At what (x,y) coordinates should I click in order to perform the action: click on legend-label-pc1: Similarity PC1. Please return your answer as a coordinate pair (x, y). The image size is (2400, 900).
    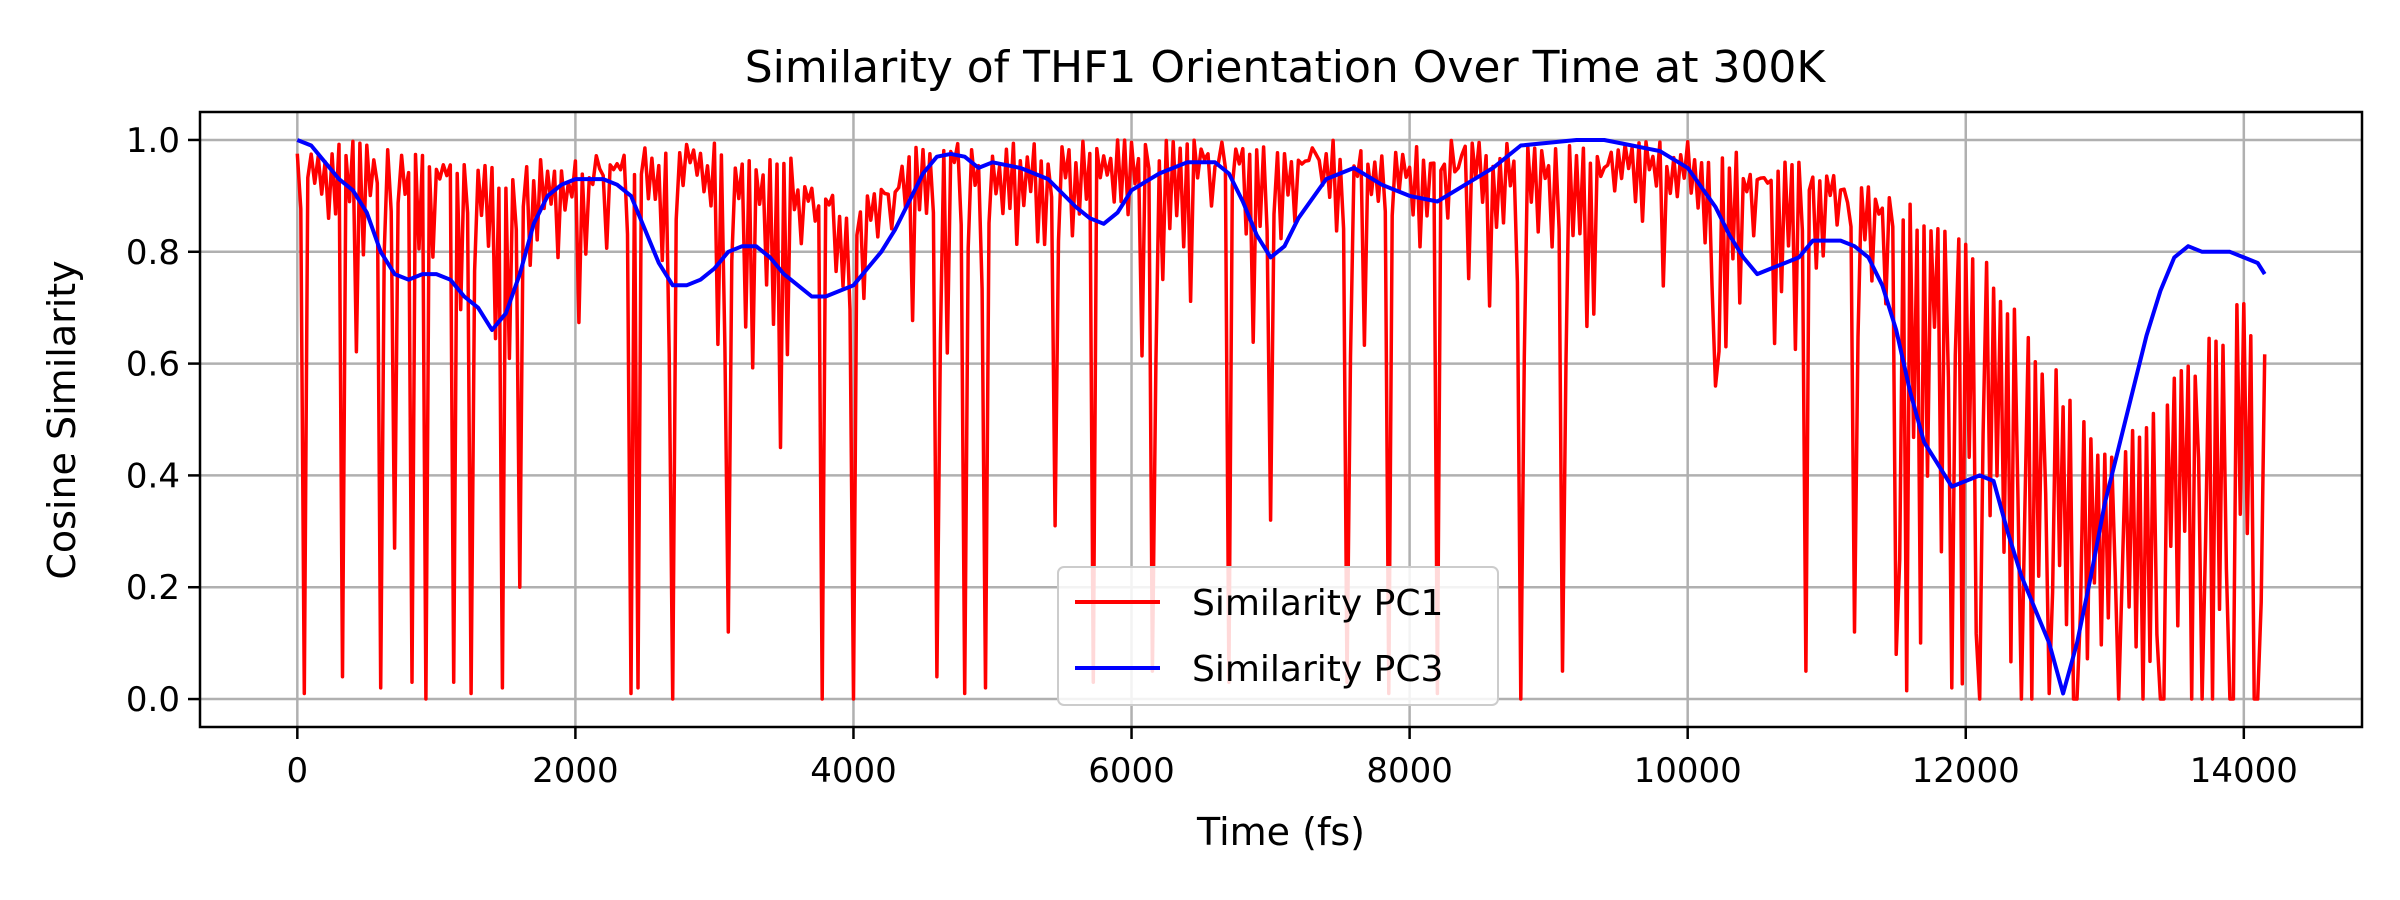
    Looking at the image, I should click on (1317, 603).